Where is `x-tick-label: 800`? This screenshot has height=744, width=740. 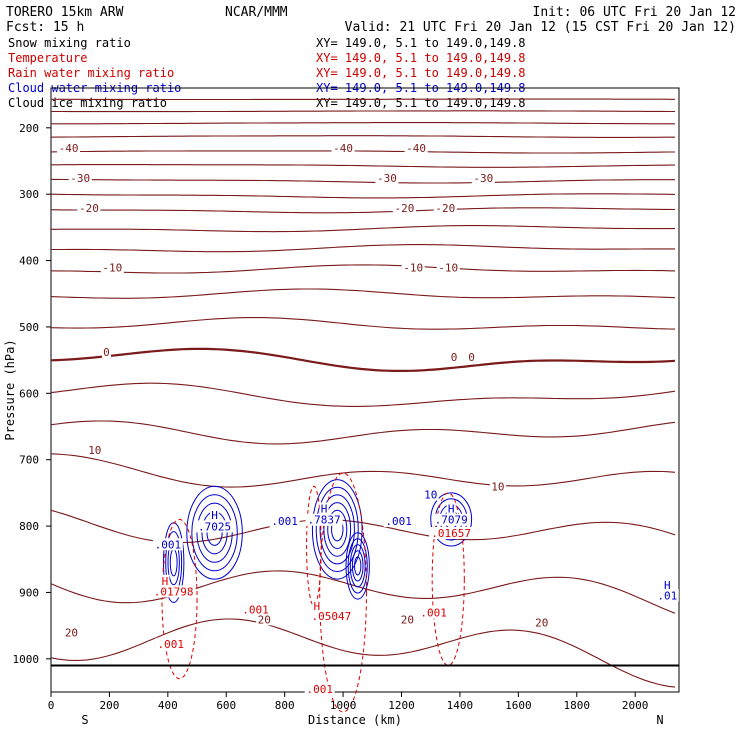 x-tick-label: 800 is located at coordinates (285, 705).